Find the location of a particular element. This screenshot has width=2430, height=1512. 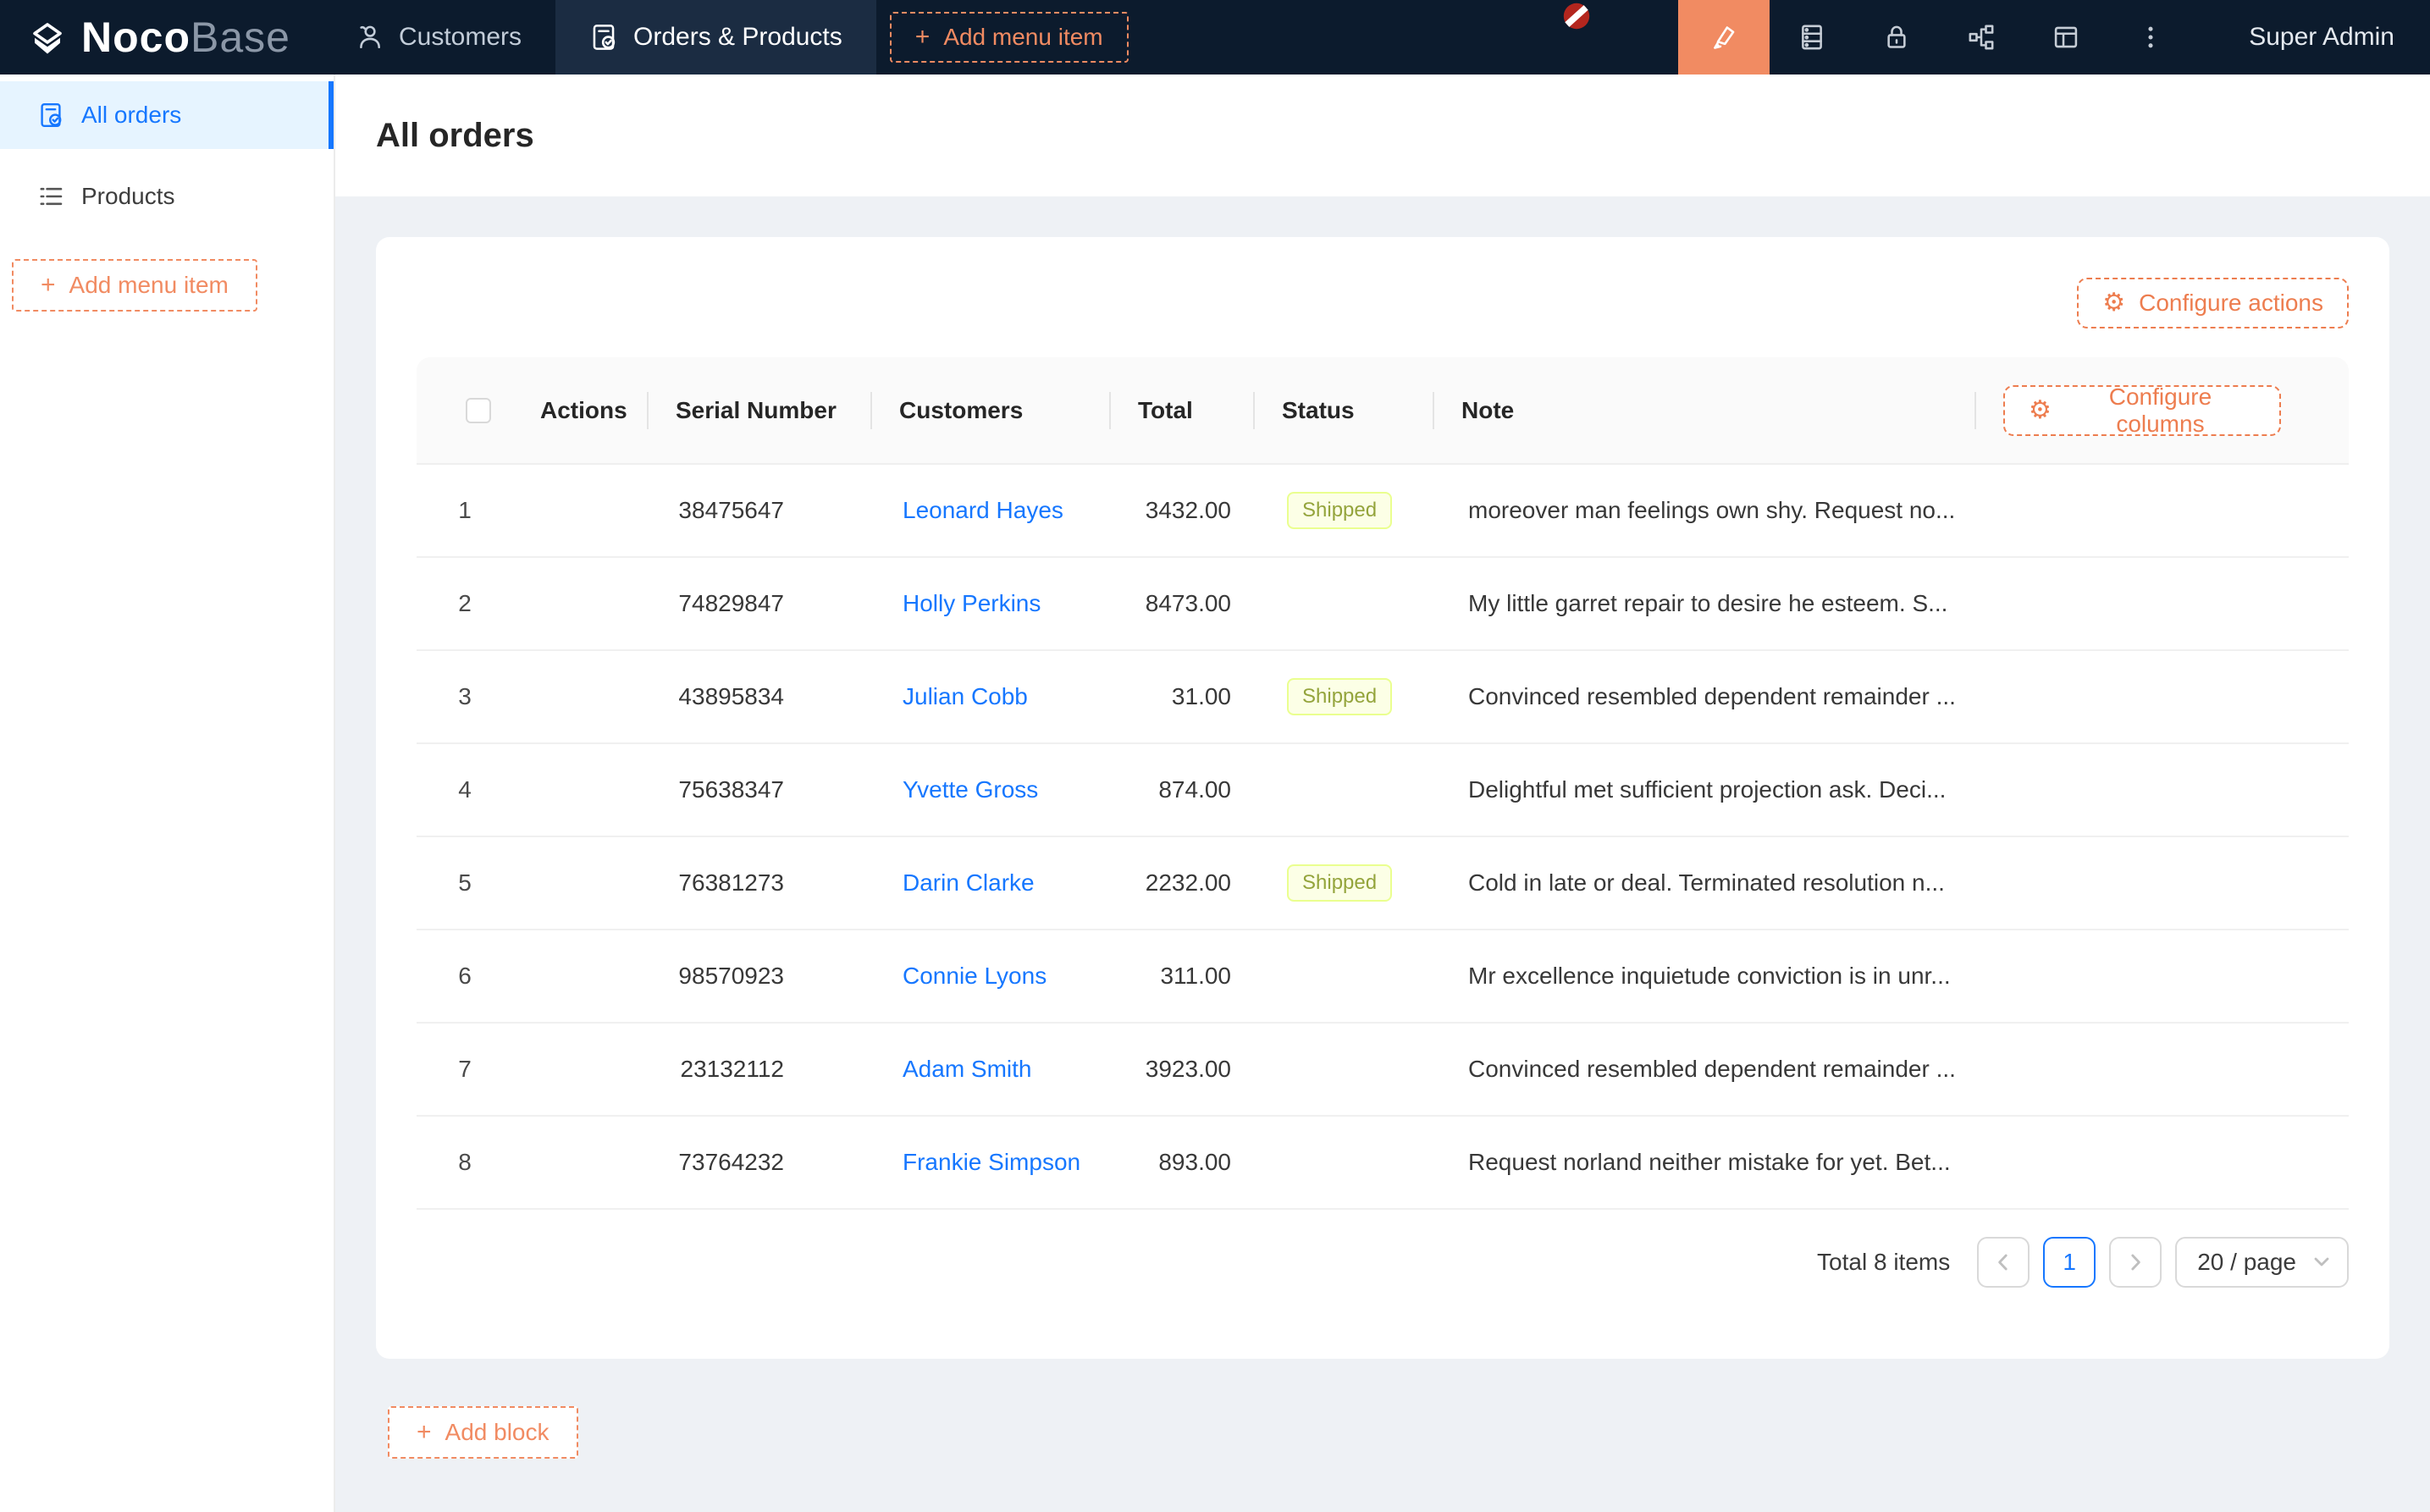

sidebar-item-all-orders: All orders is located at coordinates (167, 115).